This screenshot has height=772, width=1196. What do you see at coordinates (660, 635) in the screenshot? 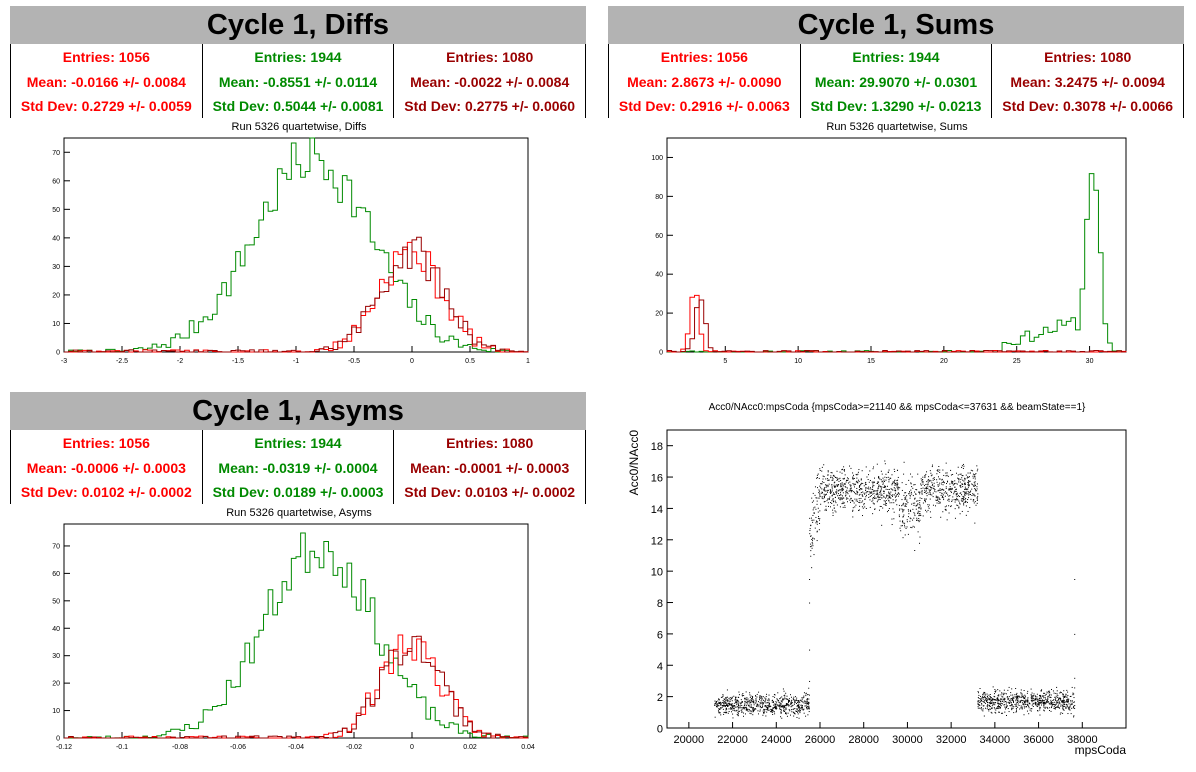
I see `y-tick-label: 6` at bounding box center [660, 635].